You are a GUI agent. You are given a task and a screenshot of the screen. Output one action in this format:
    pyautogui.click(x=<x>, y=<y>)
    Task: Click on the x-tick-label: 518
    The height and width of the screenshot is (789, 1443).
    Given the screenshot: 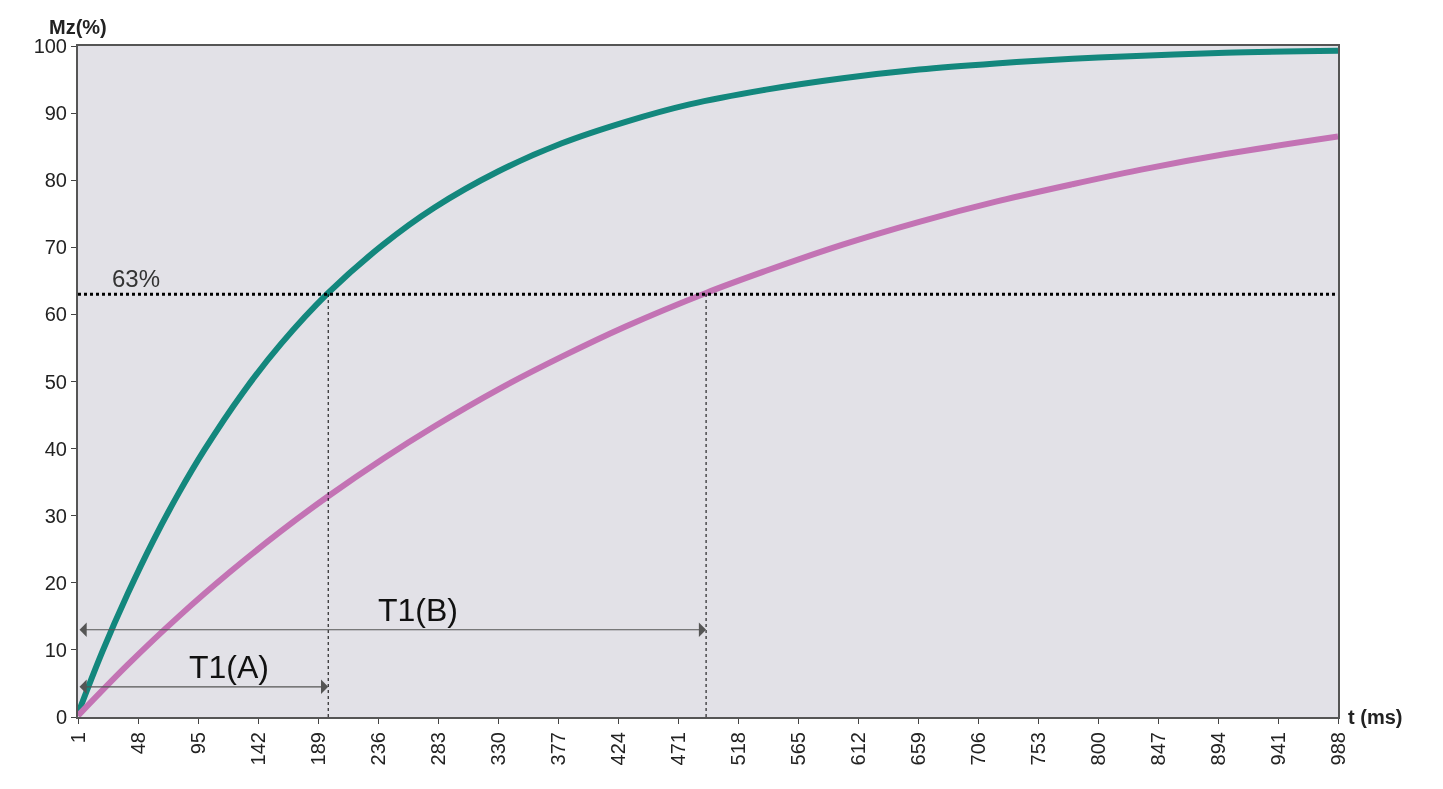 What is the action you would take?
    pyautogui.click(x=737, y=749)
    